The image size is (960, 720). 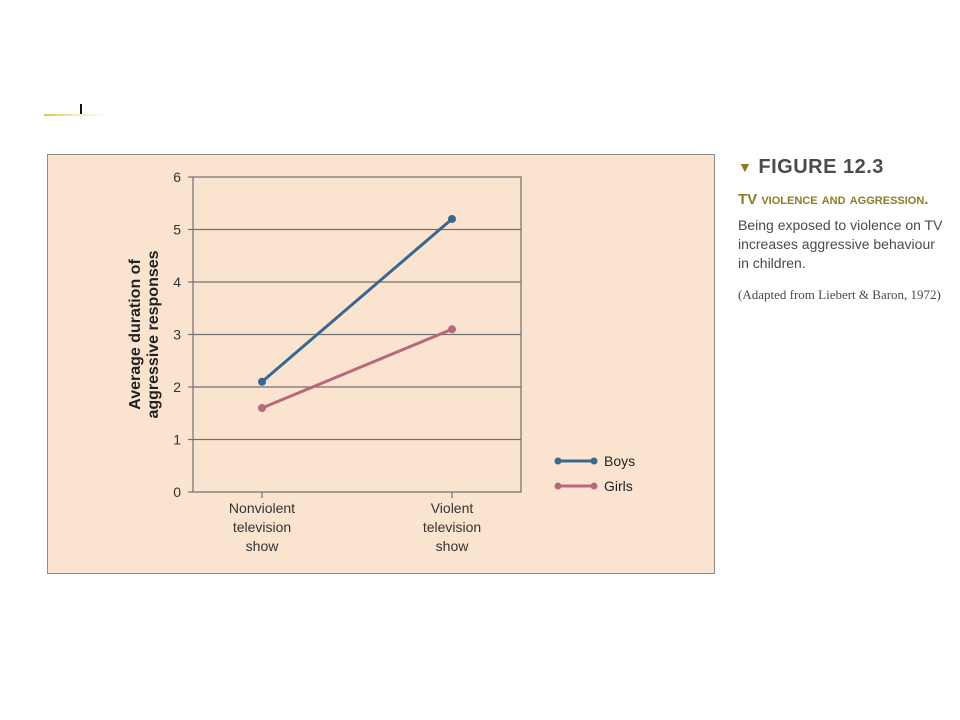 I want to click on y-tick-label: 1, so click(x=177, y=440).